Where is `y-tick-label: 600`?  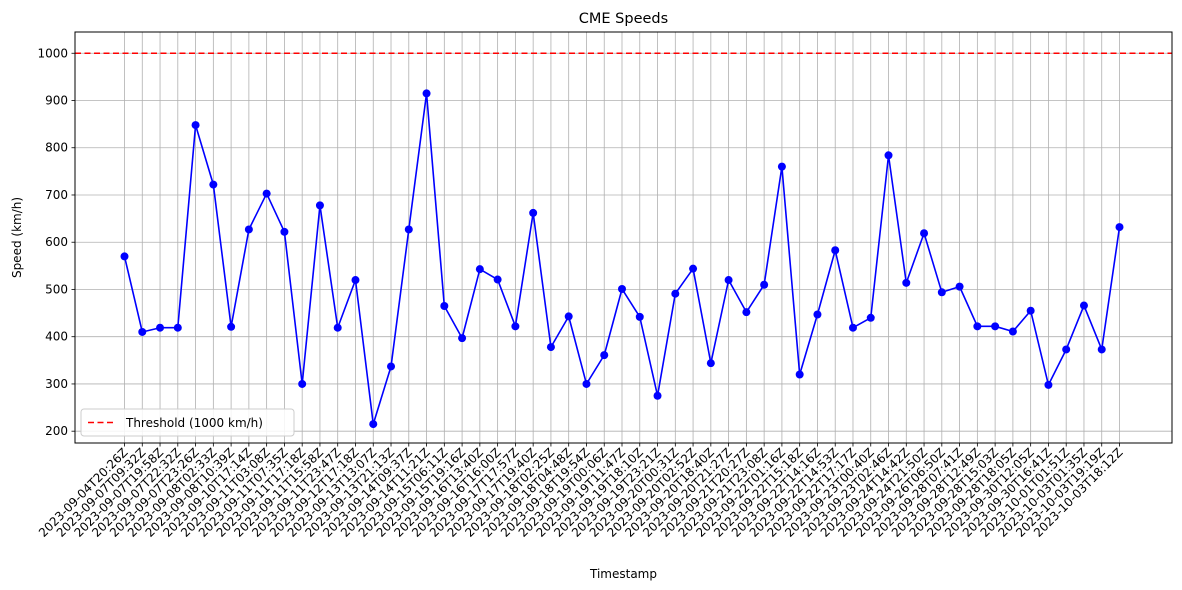
y-tick-label: 600 is located at coordinates (56, 242).